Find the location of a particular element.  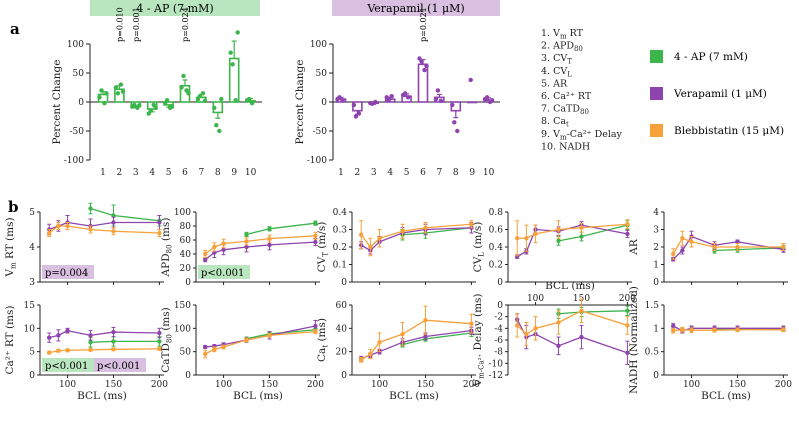

y-tick-label: 0.1 is located at coordinates (340, 266).